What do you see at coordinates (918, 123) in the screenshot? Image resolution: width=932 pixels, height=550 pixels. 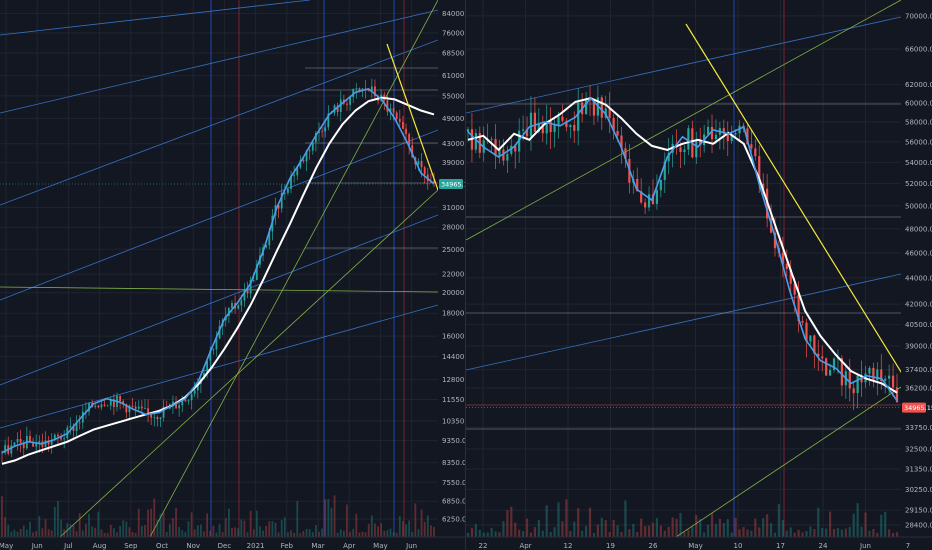 I see `y-tick-label: 58000.00` at bounding box center [918, 123].